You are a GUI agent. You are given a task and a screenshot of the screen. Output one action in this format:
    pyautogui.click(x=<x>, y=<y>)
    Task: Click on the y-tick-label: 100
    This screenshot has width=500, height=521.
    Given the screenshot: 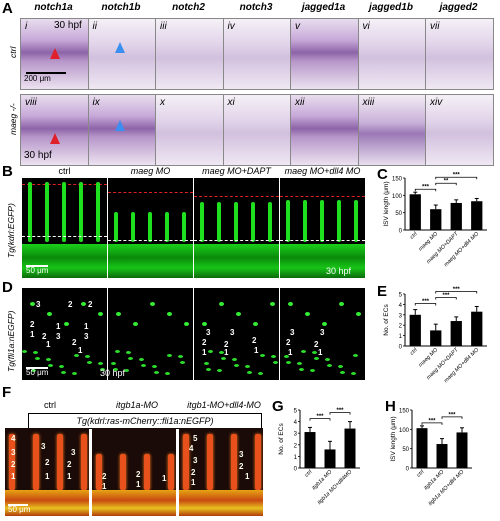 What is the action you would take?
    pyautogui.click(x=397, y=197)
    